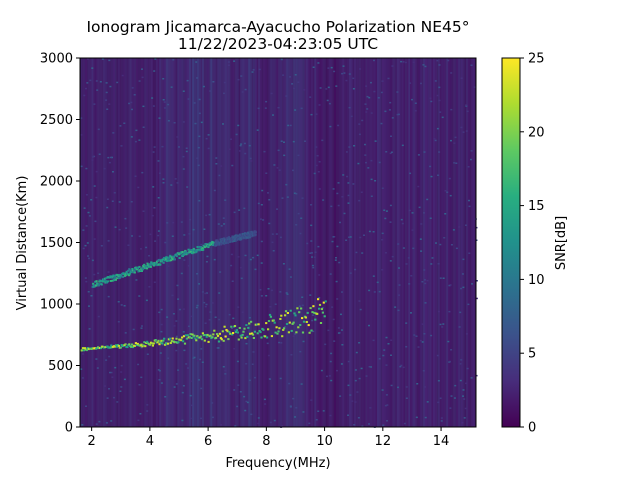 Image resolution: width=640 pixels, height=480 pixels. What do you see at coordinates (277, 463) in the screenshot?
I see `x-axis-label: Frequency(MHz)` at bounding box center [277, 463].